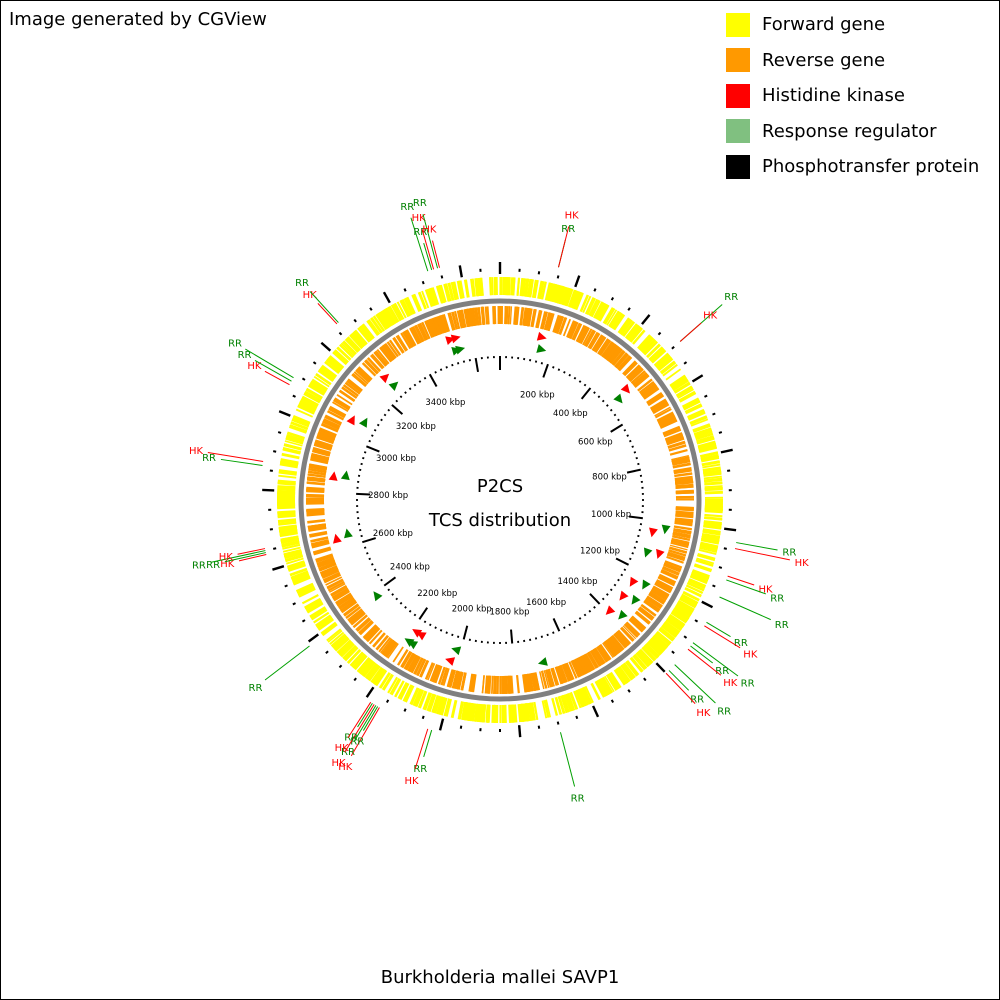 The width and height of the screenshot is (1000, 1000). I want to click on map-title-line1: P2CS, so click(500, 486).